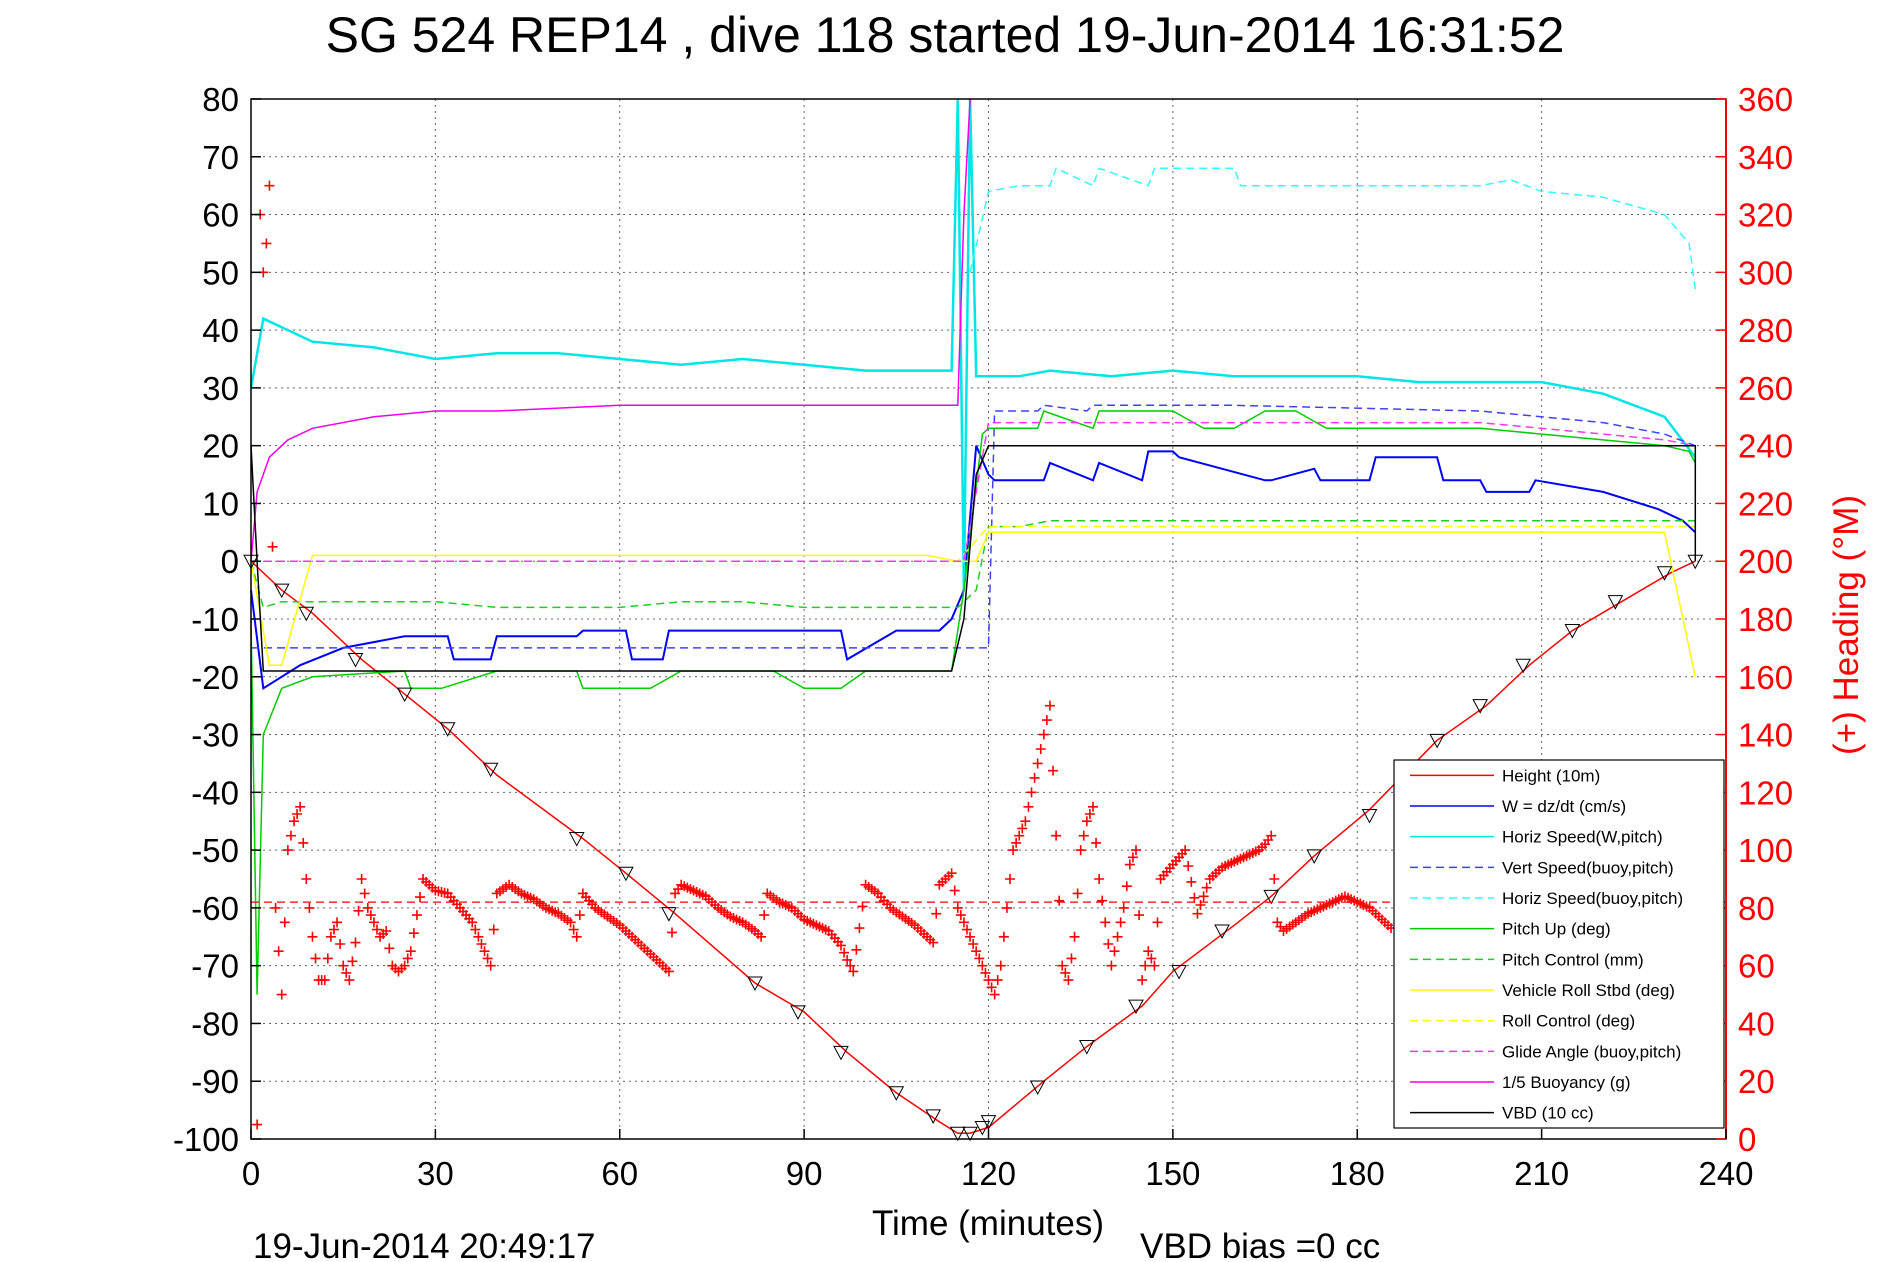  I want to click on y-tick-label-17: -90, so click(215, 1081).